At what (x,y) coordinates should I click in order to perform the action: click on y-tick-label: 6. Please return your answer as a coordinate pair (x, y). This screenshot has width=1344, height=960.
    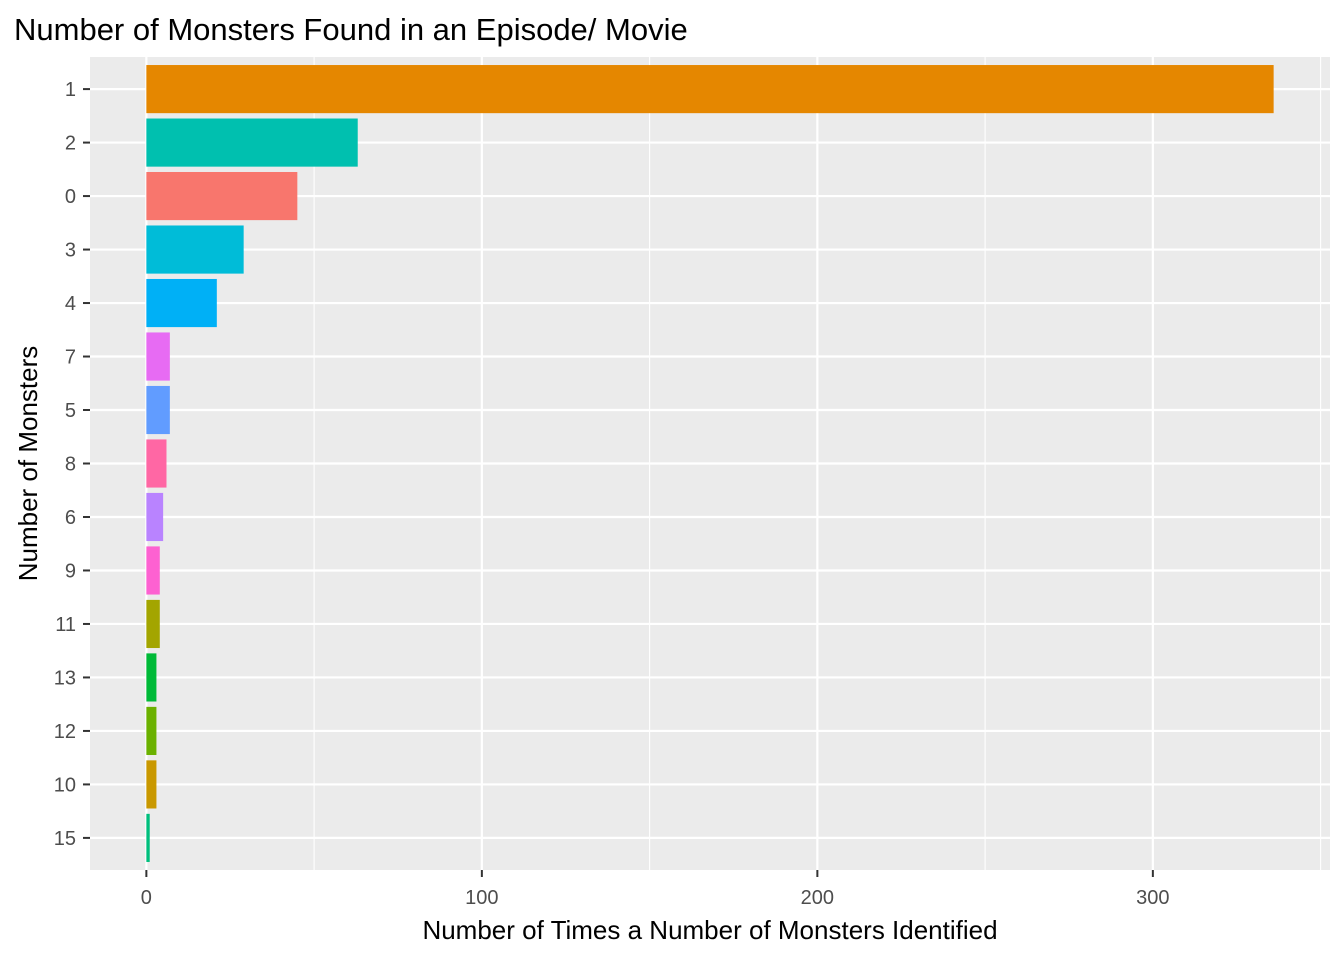
    Looking at the image, I should click on (70, 518).